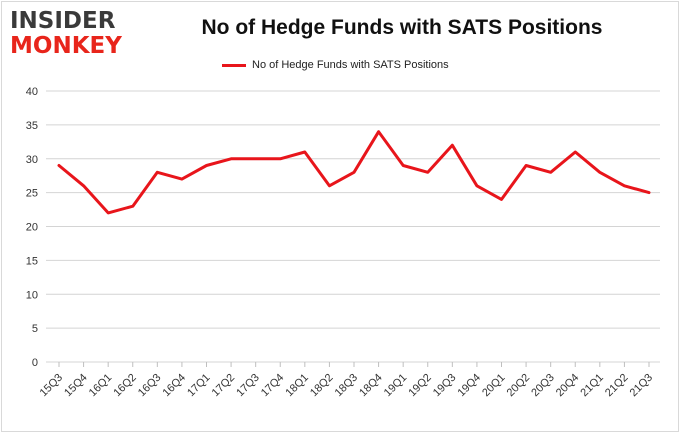 This screenshot has width=680, height=433. Describe the element at coordinates (350, 65) in the screenshot. I see `legend-label: No of Hedge Funds with SATS Positions` at that location.